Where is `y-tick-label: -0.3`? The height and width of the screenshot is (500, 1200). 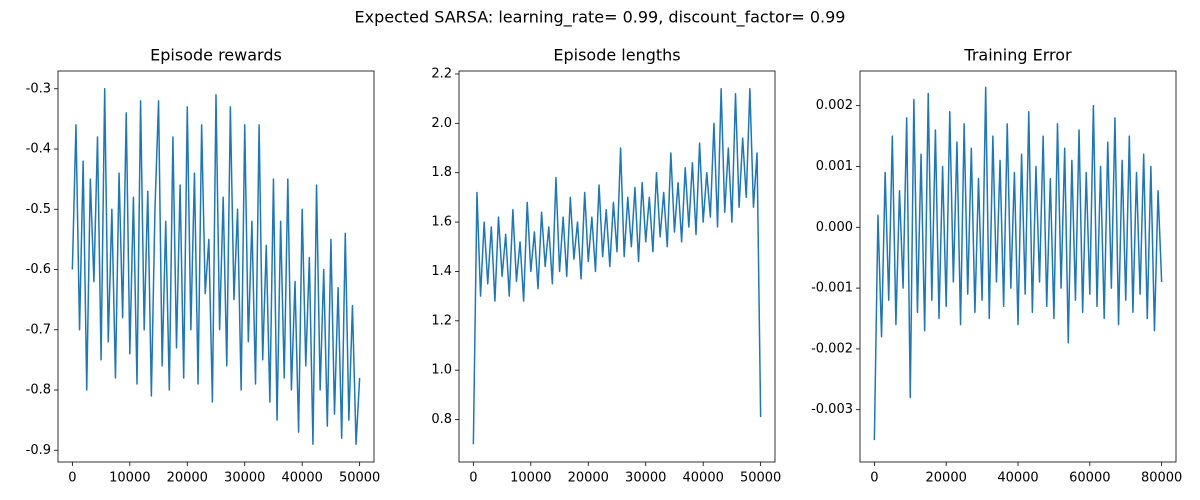
y-tick-label: -0.3 is located at coordinates (38, 88).